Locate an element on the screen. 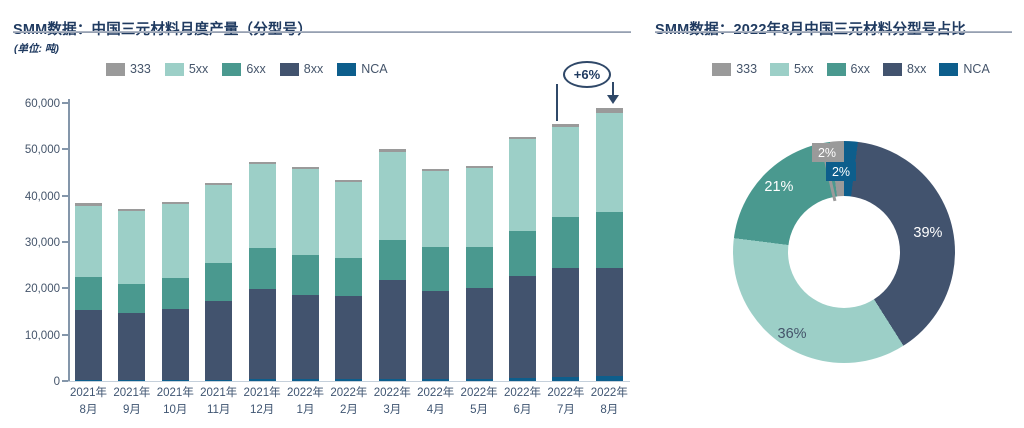 The image size is (1024, 428). annotation-arrow-line is located at coordinates (613, 89).